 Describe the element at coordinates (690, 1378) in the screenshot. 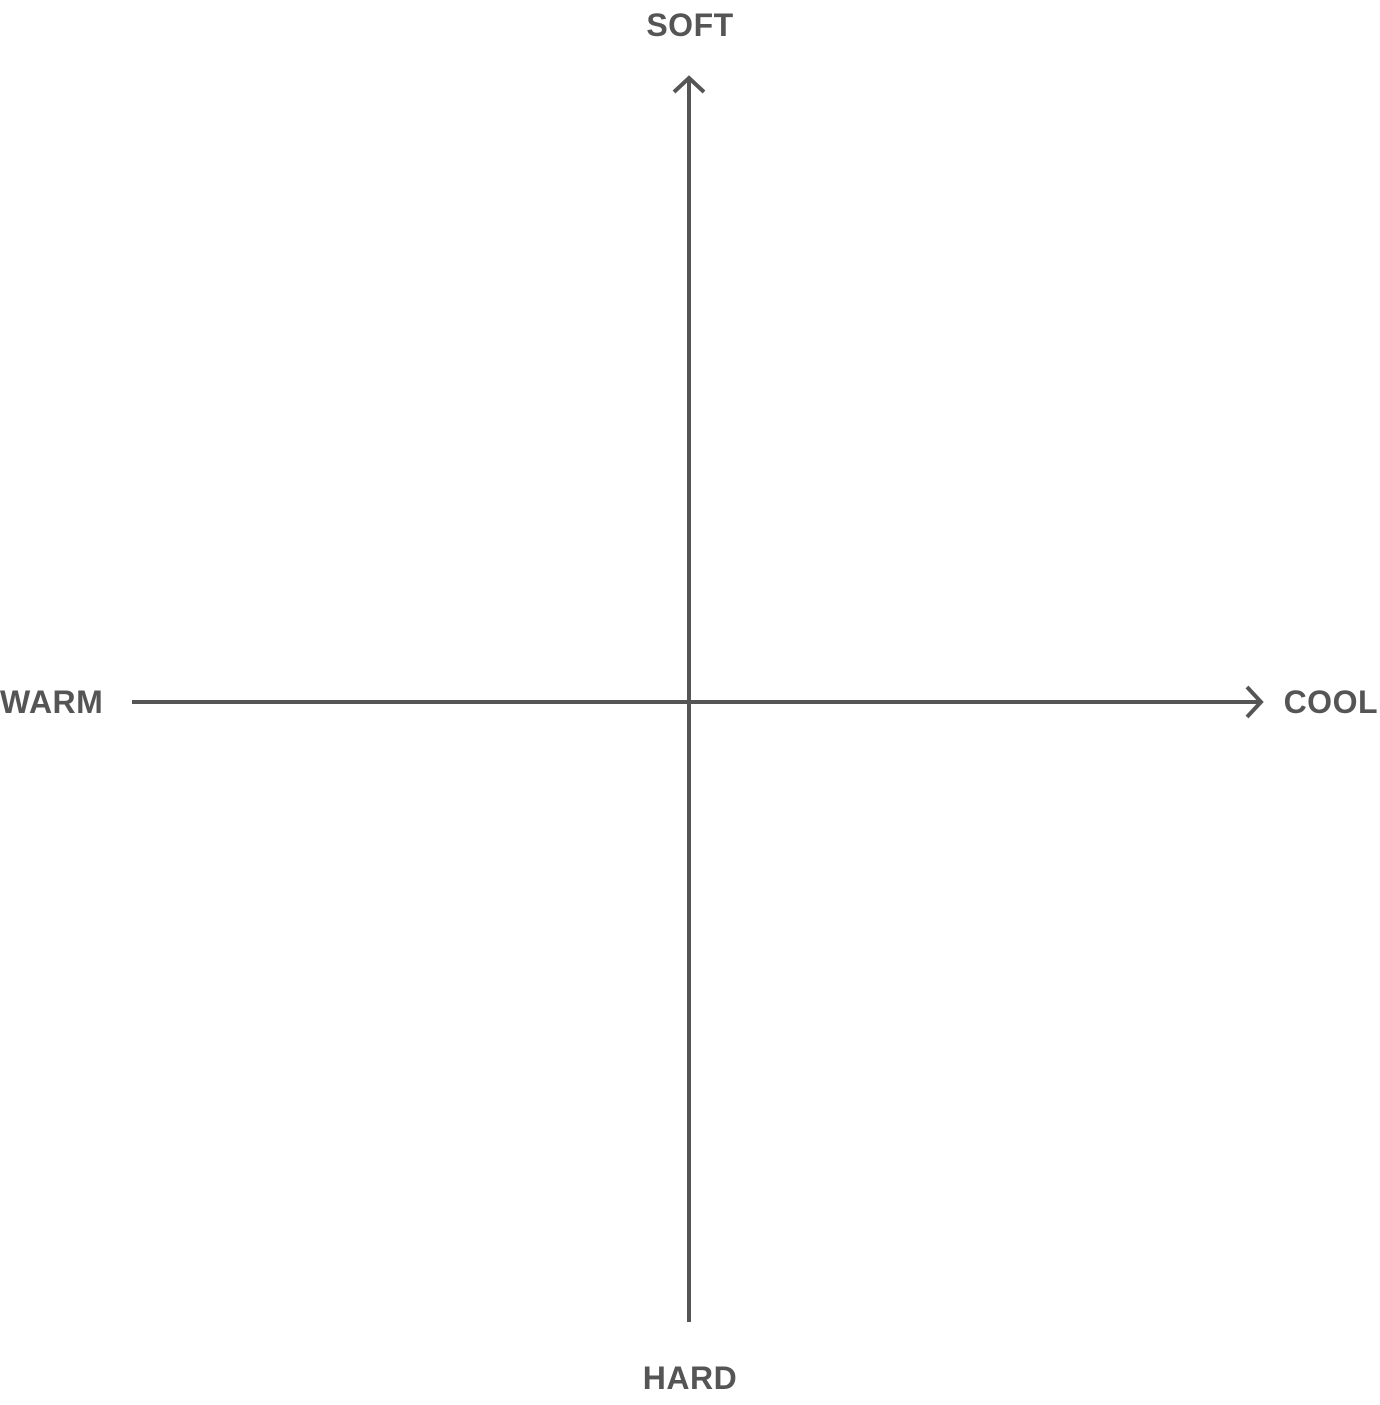

I see `axis-label-hard: HARD` at that location.